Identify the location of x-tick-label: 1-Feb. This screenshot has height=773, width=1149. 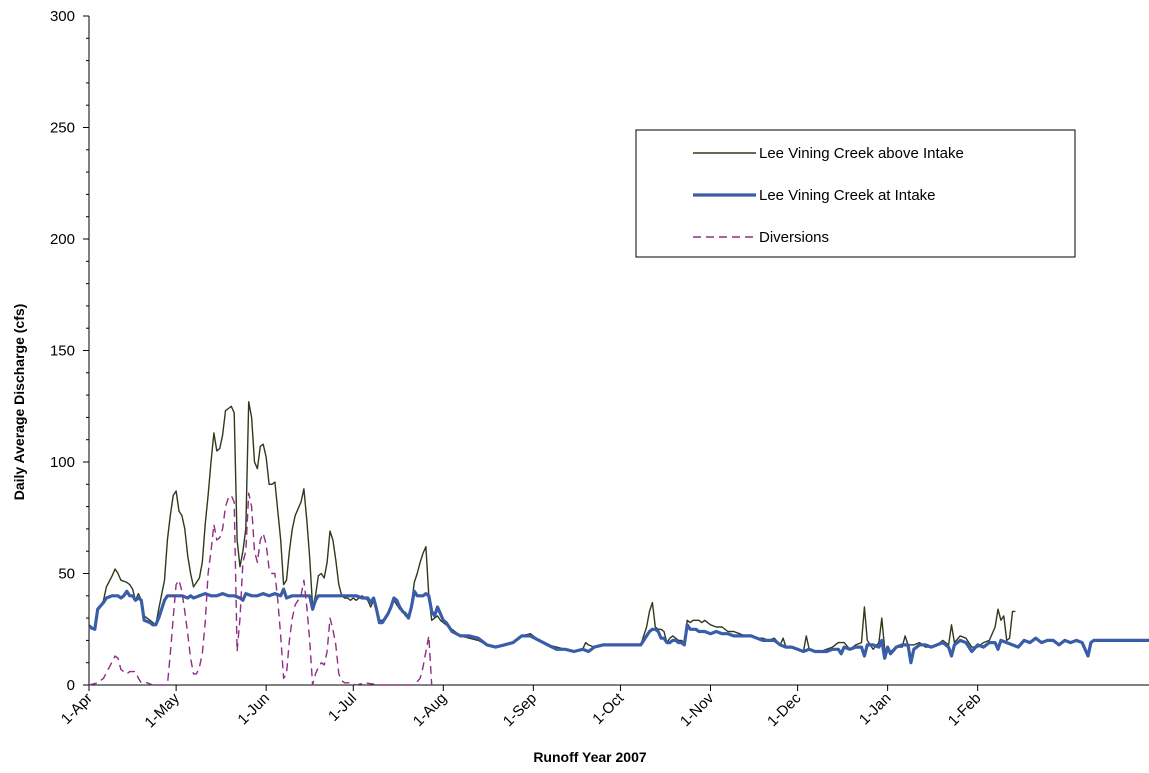
(965, 710).